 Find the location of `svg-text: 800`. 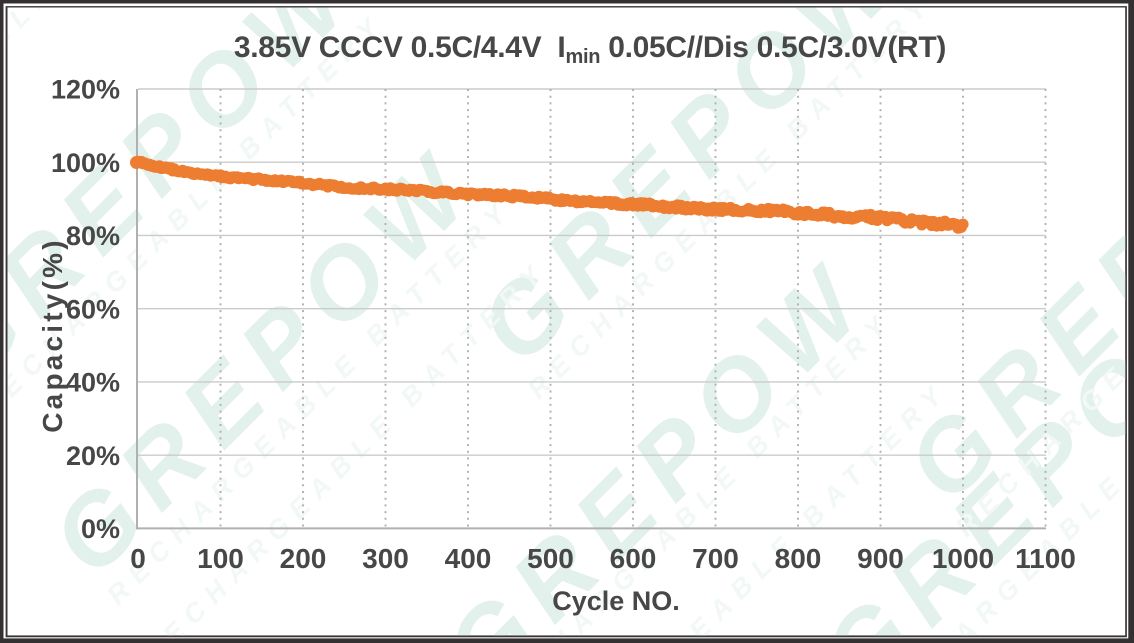

svg-text: 800 is located at coordinates (798, 558).